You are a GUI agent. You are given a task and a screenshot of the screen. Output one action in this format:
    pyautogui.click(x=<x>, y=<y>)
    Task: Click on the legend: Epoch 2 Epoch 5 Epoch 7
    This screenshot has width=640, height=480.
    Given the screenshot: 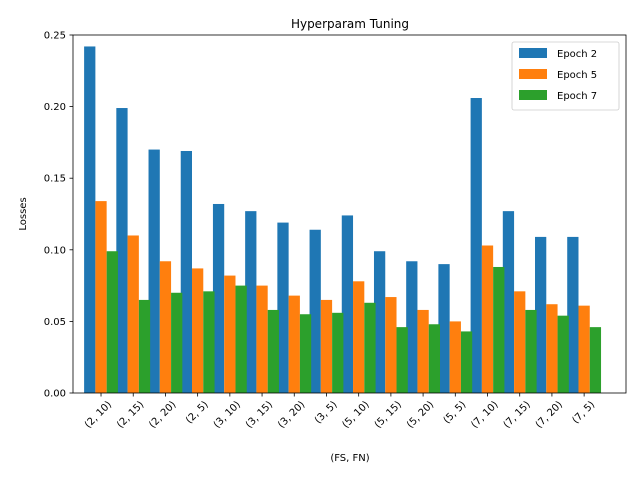 What is the action you would take?
    pyautogui.click(x=565, y=76)
    